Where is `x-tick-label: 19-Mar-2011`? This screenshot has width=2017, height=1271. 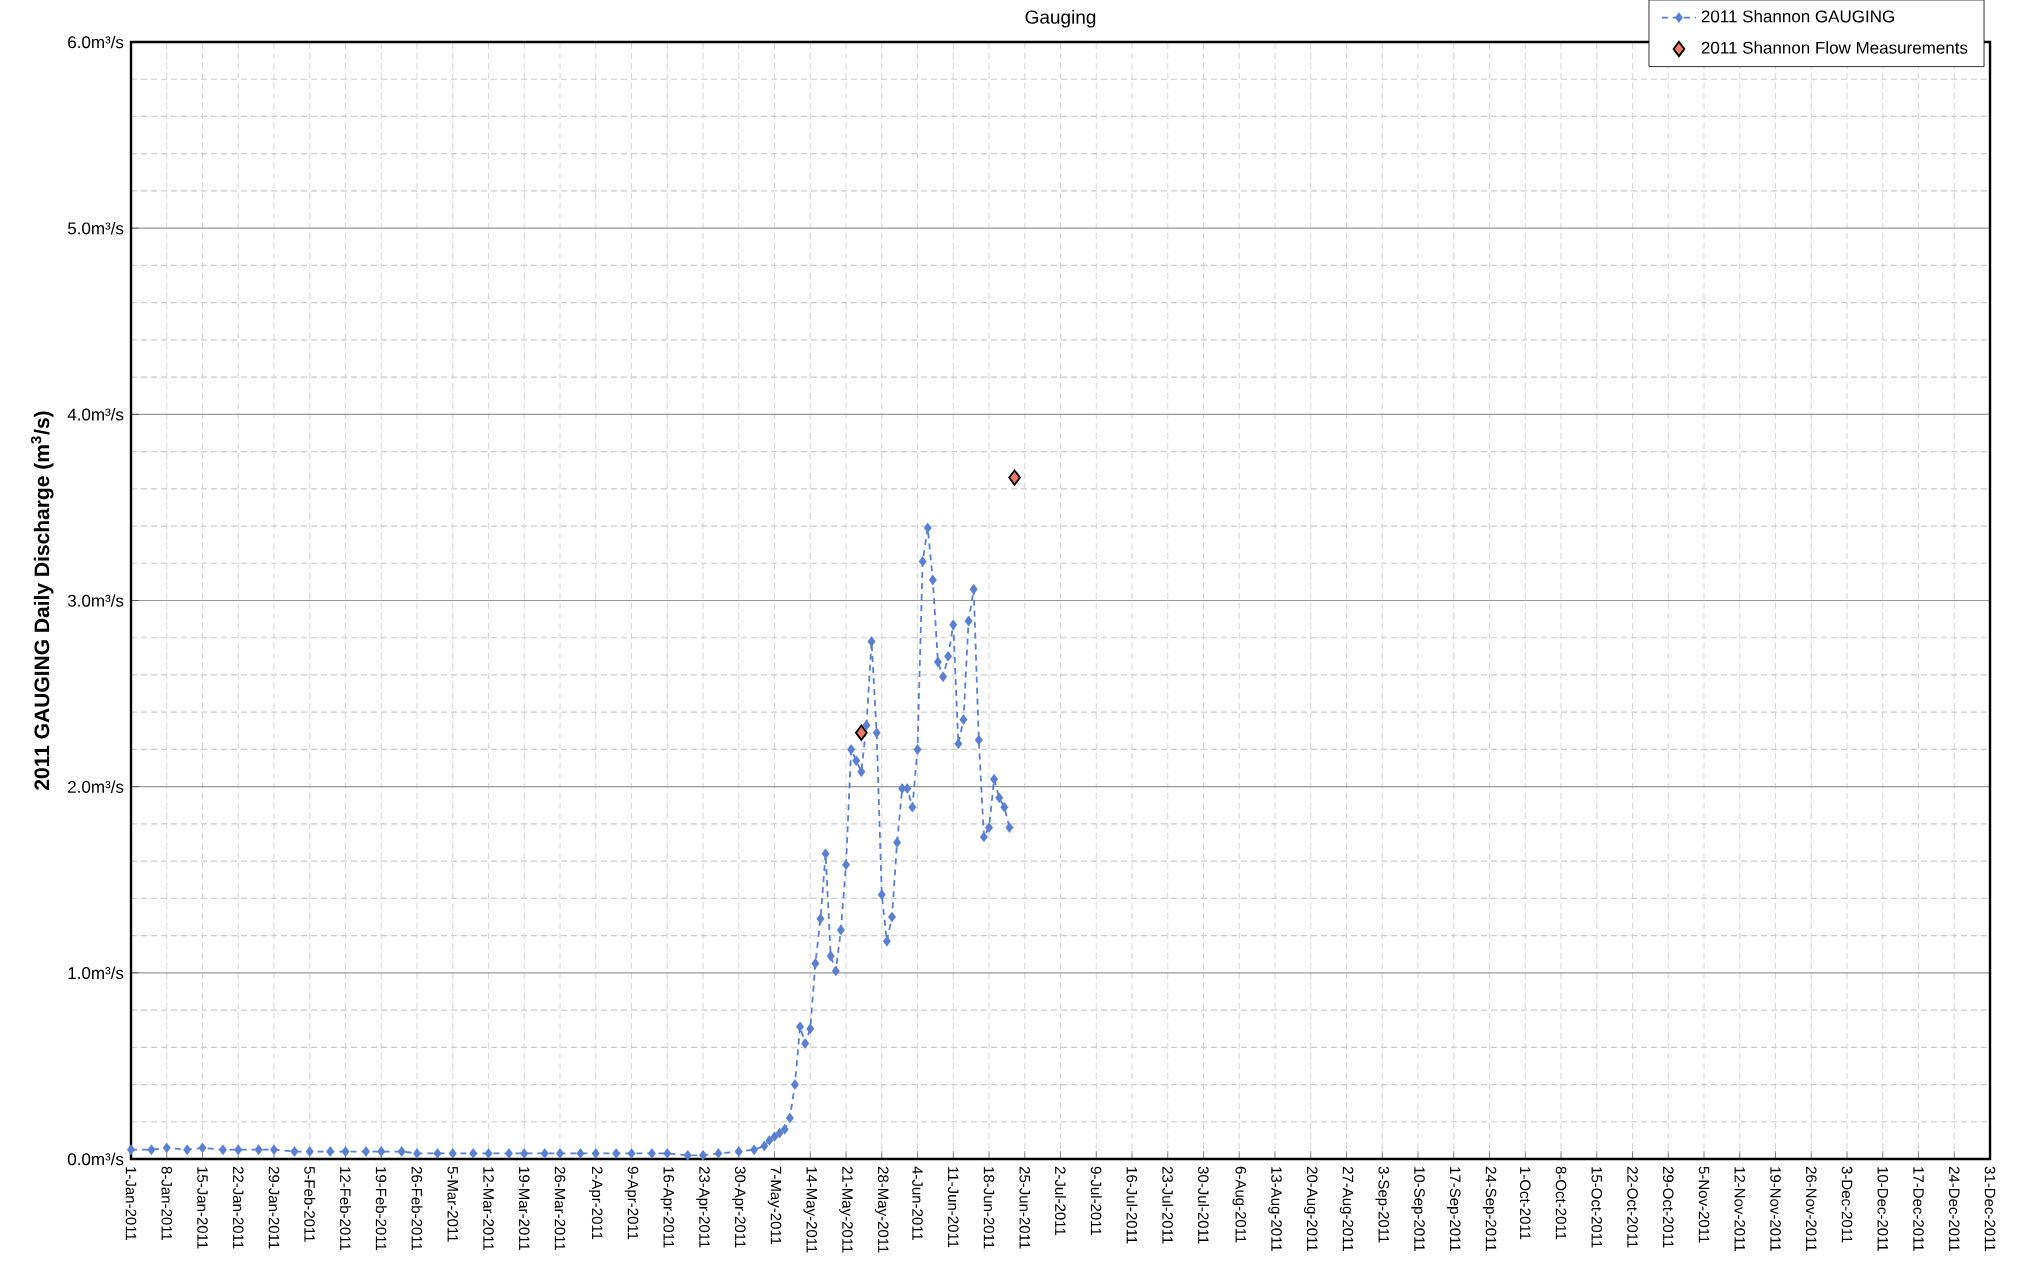 x-tick-label: 19-Mar-2011 is located at coordinates (524, 1209).